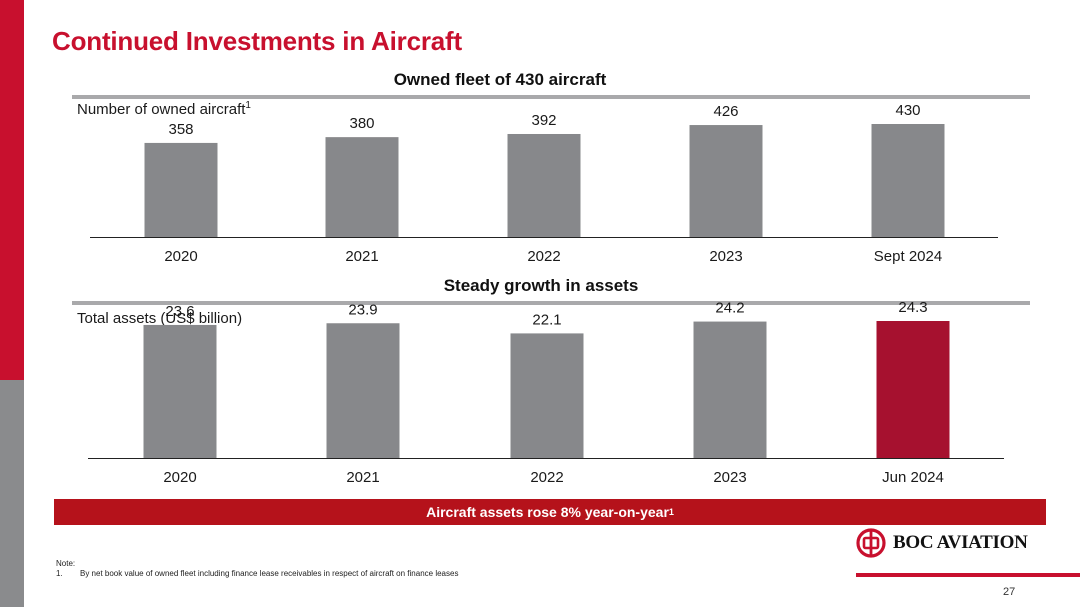 The width and height of the screenshot is (1080, 607). What do you see at coordinates (257, 41) in the screenshot?
I see `slide-title: Continued Investments in Aircraft` at bounding box center [257, 41].